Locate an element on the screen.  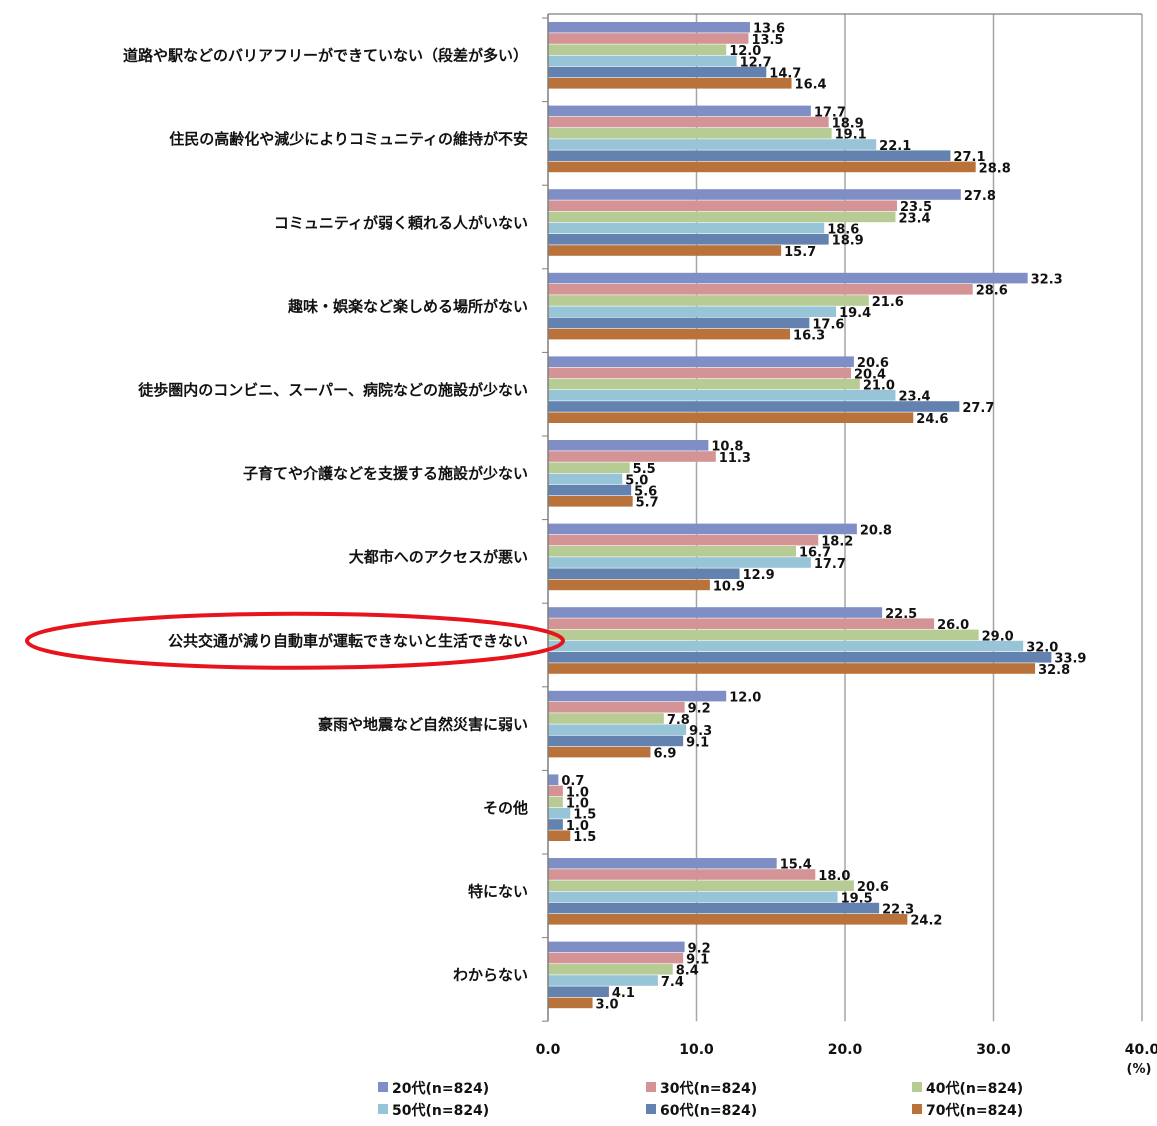
category-label: わからない is located at coordinates (490, 975).